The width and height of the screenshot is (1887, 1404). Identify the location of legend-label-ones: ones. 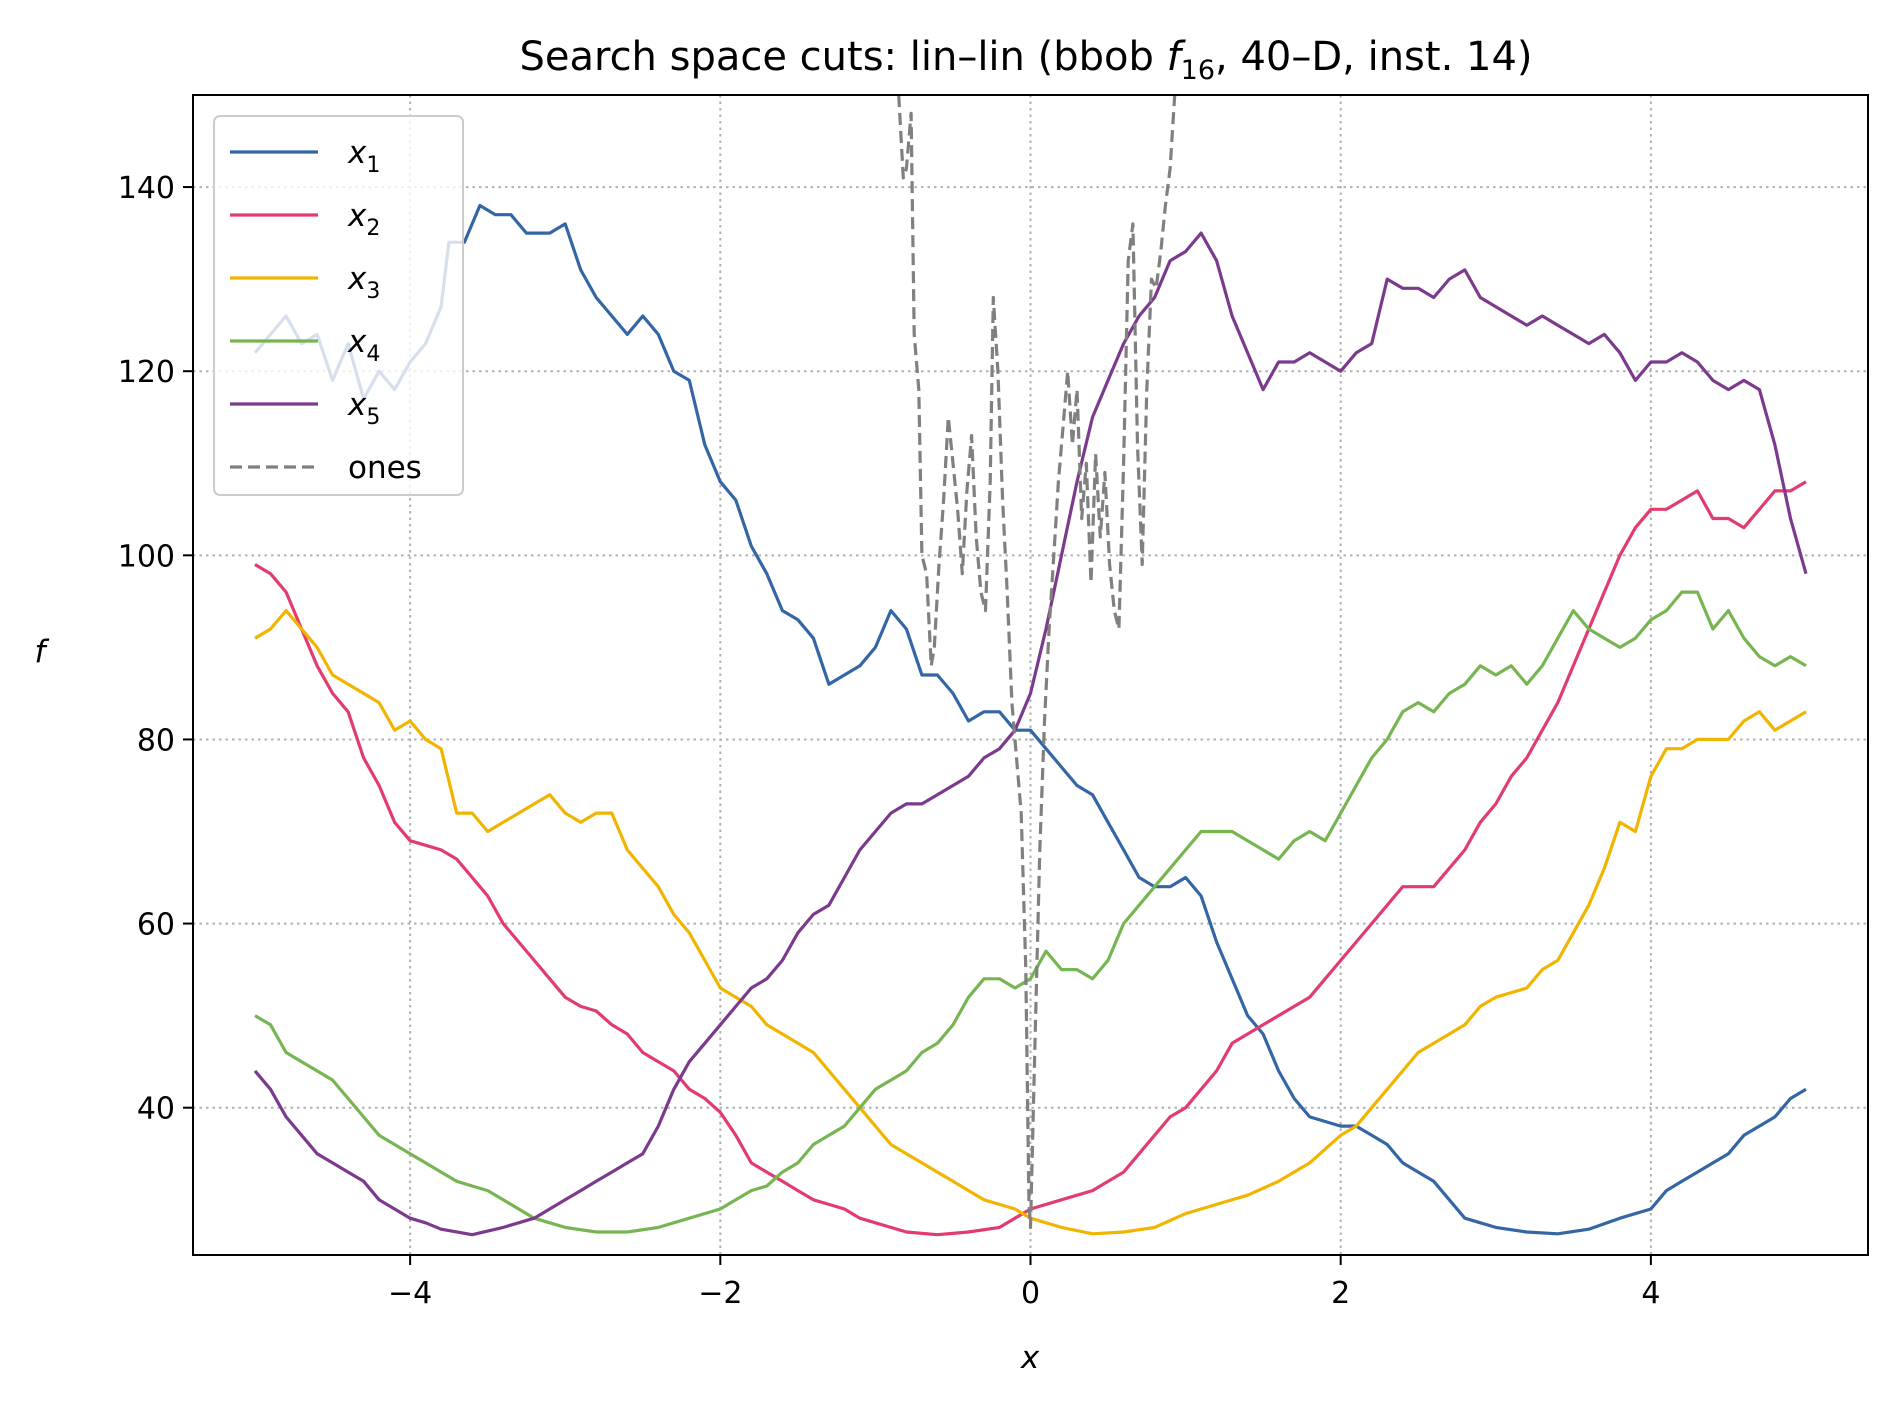
(385, 468).